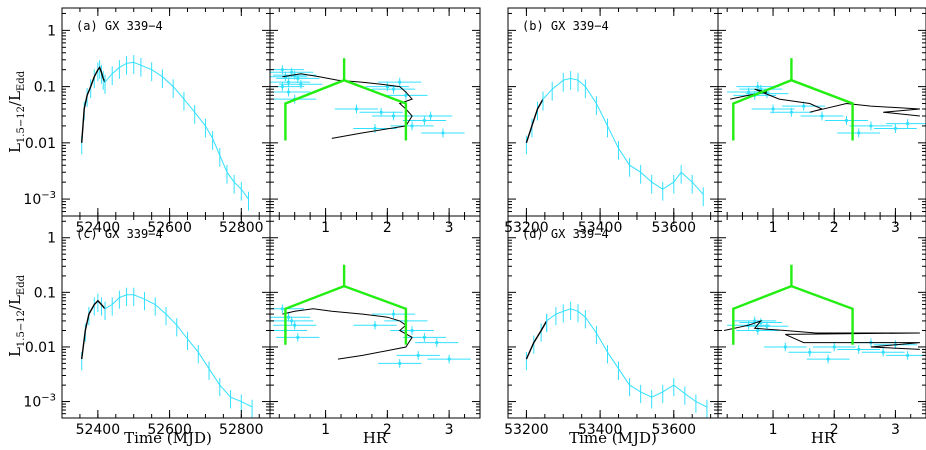 The width and height of the screenshot is (926, 450). Describe the element at coordinates (895, 228) in the screenshot. I see `x-tick-label: 3` at that location.